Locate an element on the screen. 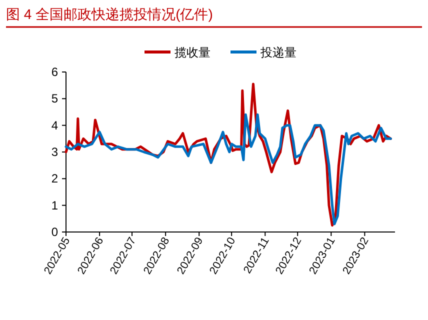  y-tick-label: 3 is located at coordinates (54, 152).